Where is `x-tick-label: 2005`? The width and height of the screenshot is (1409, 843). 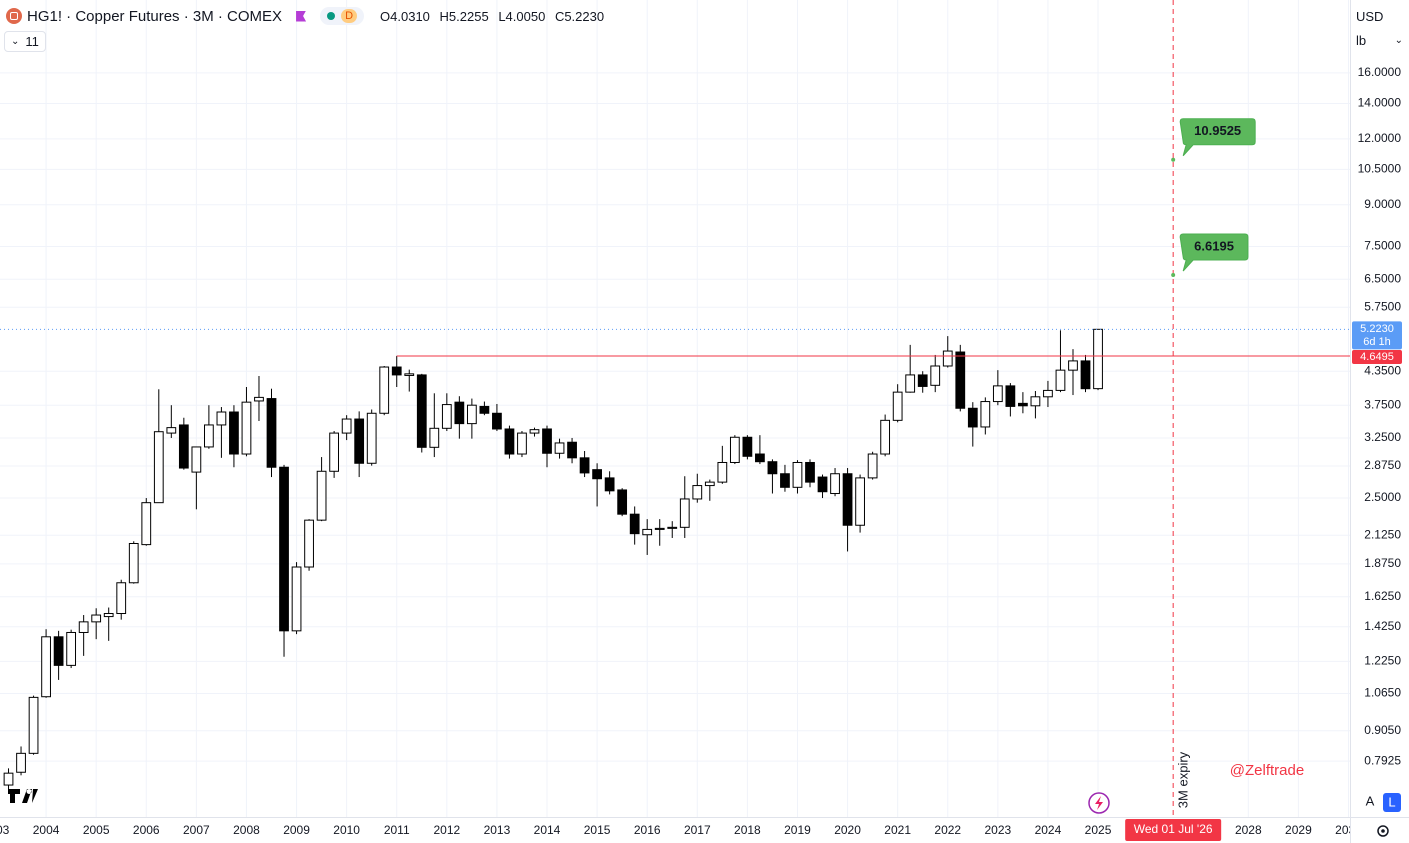
x-tick-label: 2005 is located at coordinates (96, 830).